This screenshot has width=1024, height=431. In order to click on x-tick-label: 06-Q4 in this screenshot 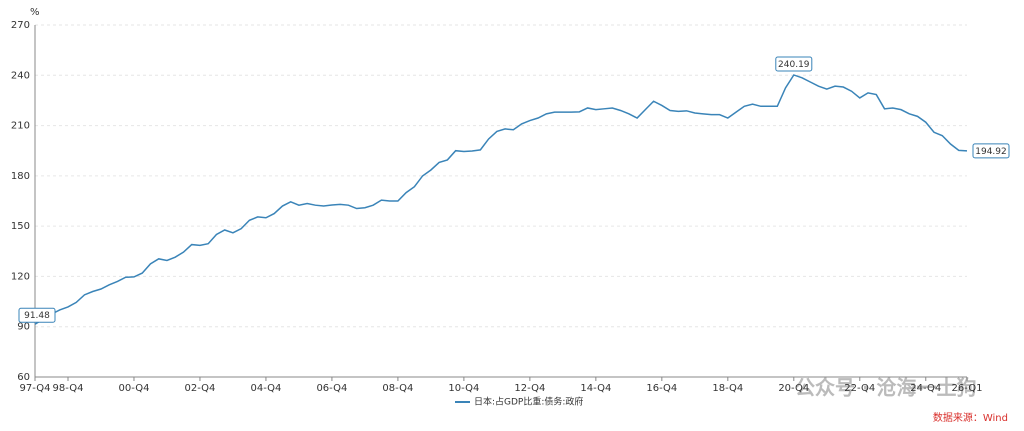, I will do `click(331, 388)`.